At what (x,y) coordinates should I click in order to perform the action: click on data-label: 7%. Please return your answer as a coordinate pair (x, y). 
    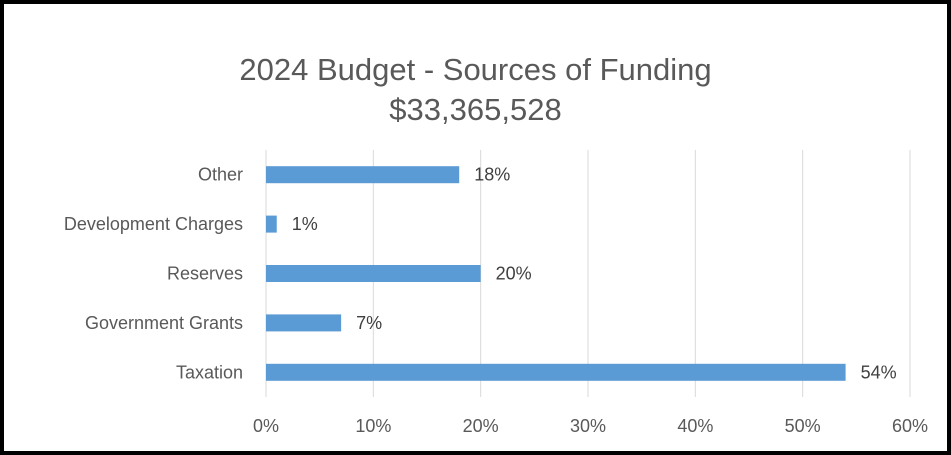
    Looking at the image, I should click on (369, 323).